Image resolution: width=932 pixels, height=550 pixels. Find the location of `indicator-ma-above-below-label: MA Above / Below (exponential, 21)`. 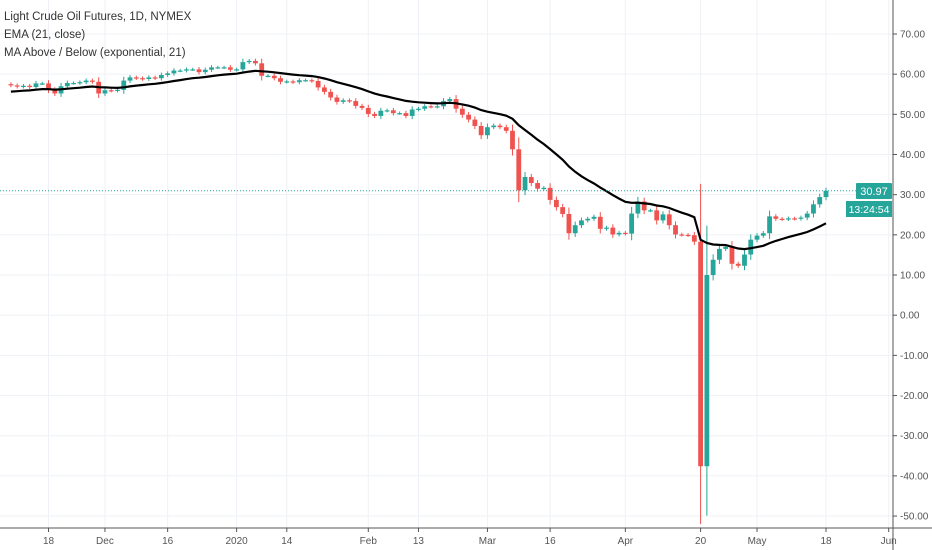

indicator-ma-above-below-label: MA Above / Below (exponential, 21) is located at coordinates (95, 53).